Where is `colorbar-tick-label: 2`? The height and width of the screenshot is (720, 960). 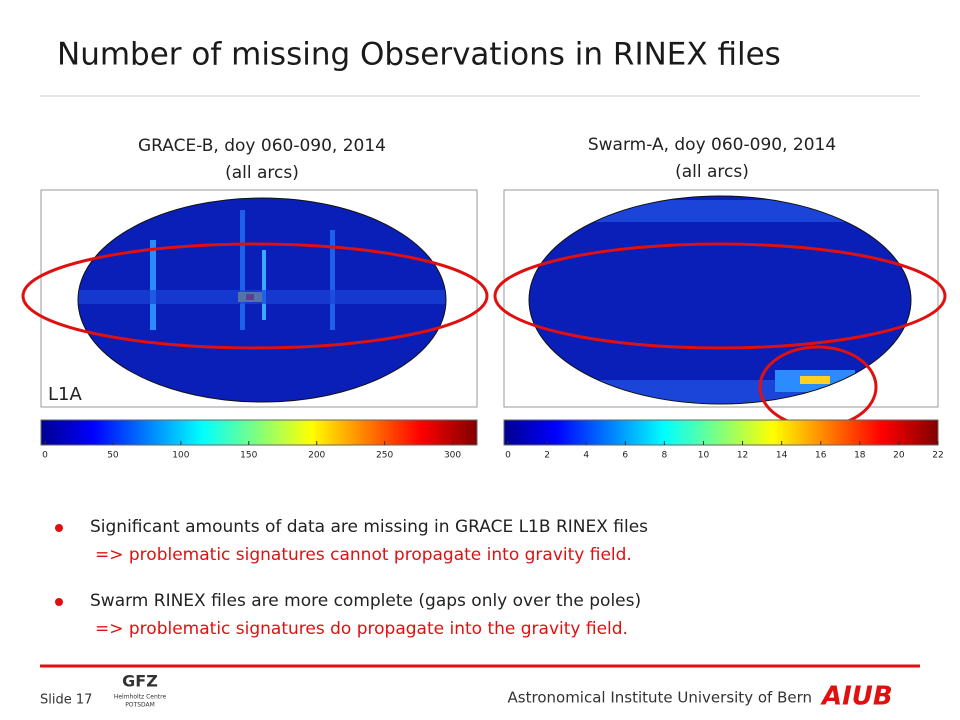 colorbar-tick-label: 2 is located at coordinates (547, 456).